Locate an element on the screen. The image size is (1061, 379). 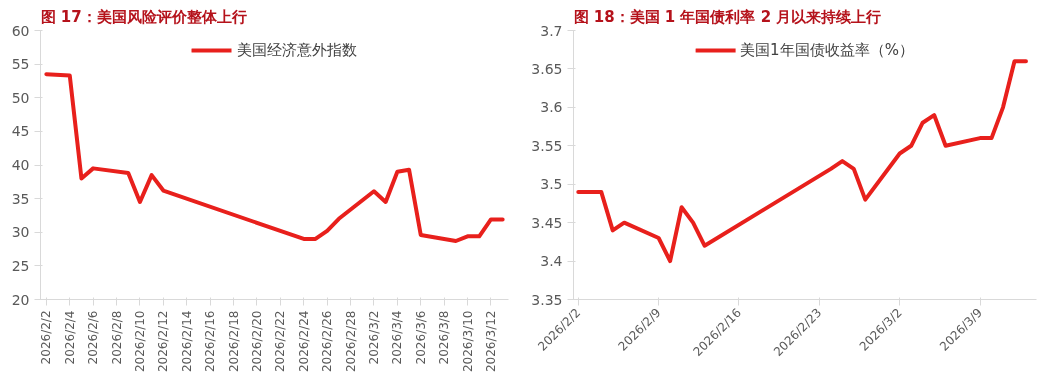
x-tick-label: 2026/3/6 is located at coordinates (420, 337).